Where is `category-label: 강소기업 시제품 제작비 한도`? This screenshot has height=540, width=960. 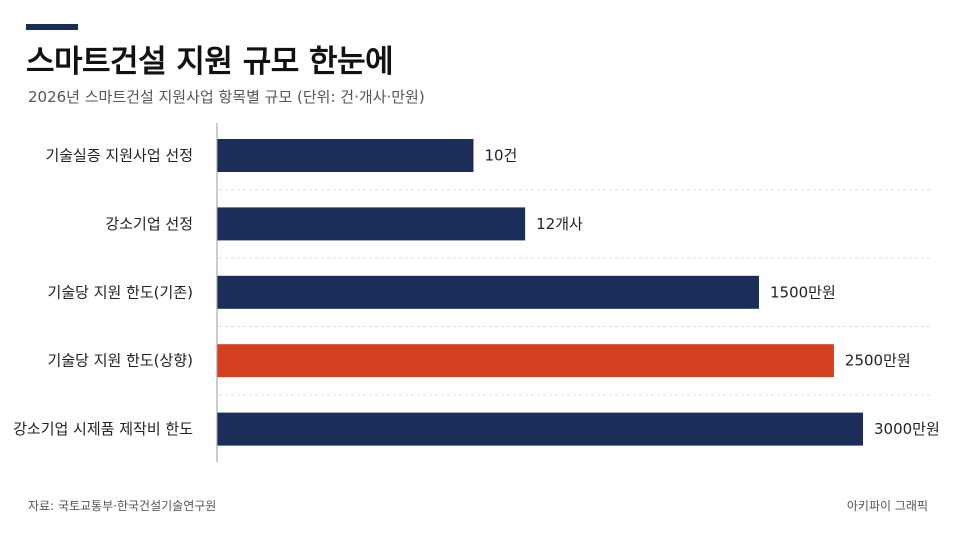
category-label: 강소기업 시제품 제작비 한도 is located at coordinates (103, 429).